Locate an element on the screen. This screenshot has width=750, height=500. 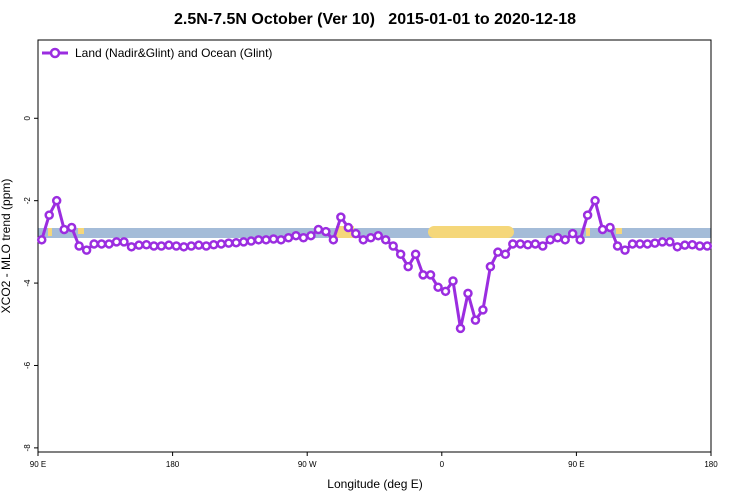
legend-label: Land (Nadir&Glint) and Ocean (Glint) is located at coordinates (173, 53).